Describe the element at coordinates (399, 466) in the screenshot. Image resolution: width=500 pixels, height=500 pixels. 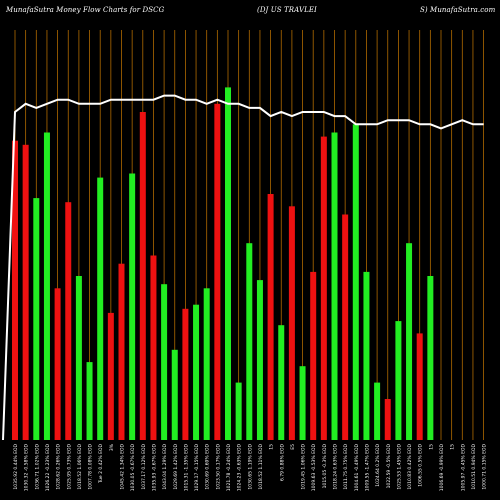
I see `x-tick-label: 1025.53 1.45% EOD` at that location.